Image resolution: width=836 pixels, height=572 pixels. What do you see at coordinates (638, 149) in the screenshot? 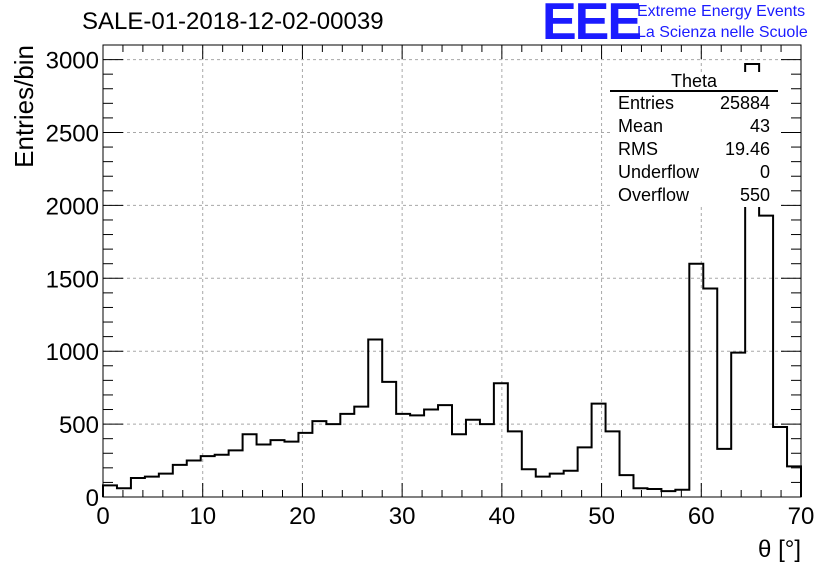
I see `stat-key: RMS` at bounding box center [638, 149].